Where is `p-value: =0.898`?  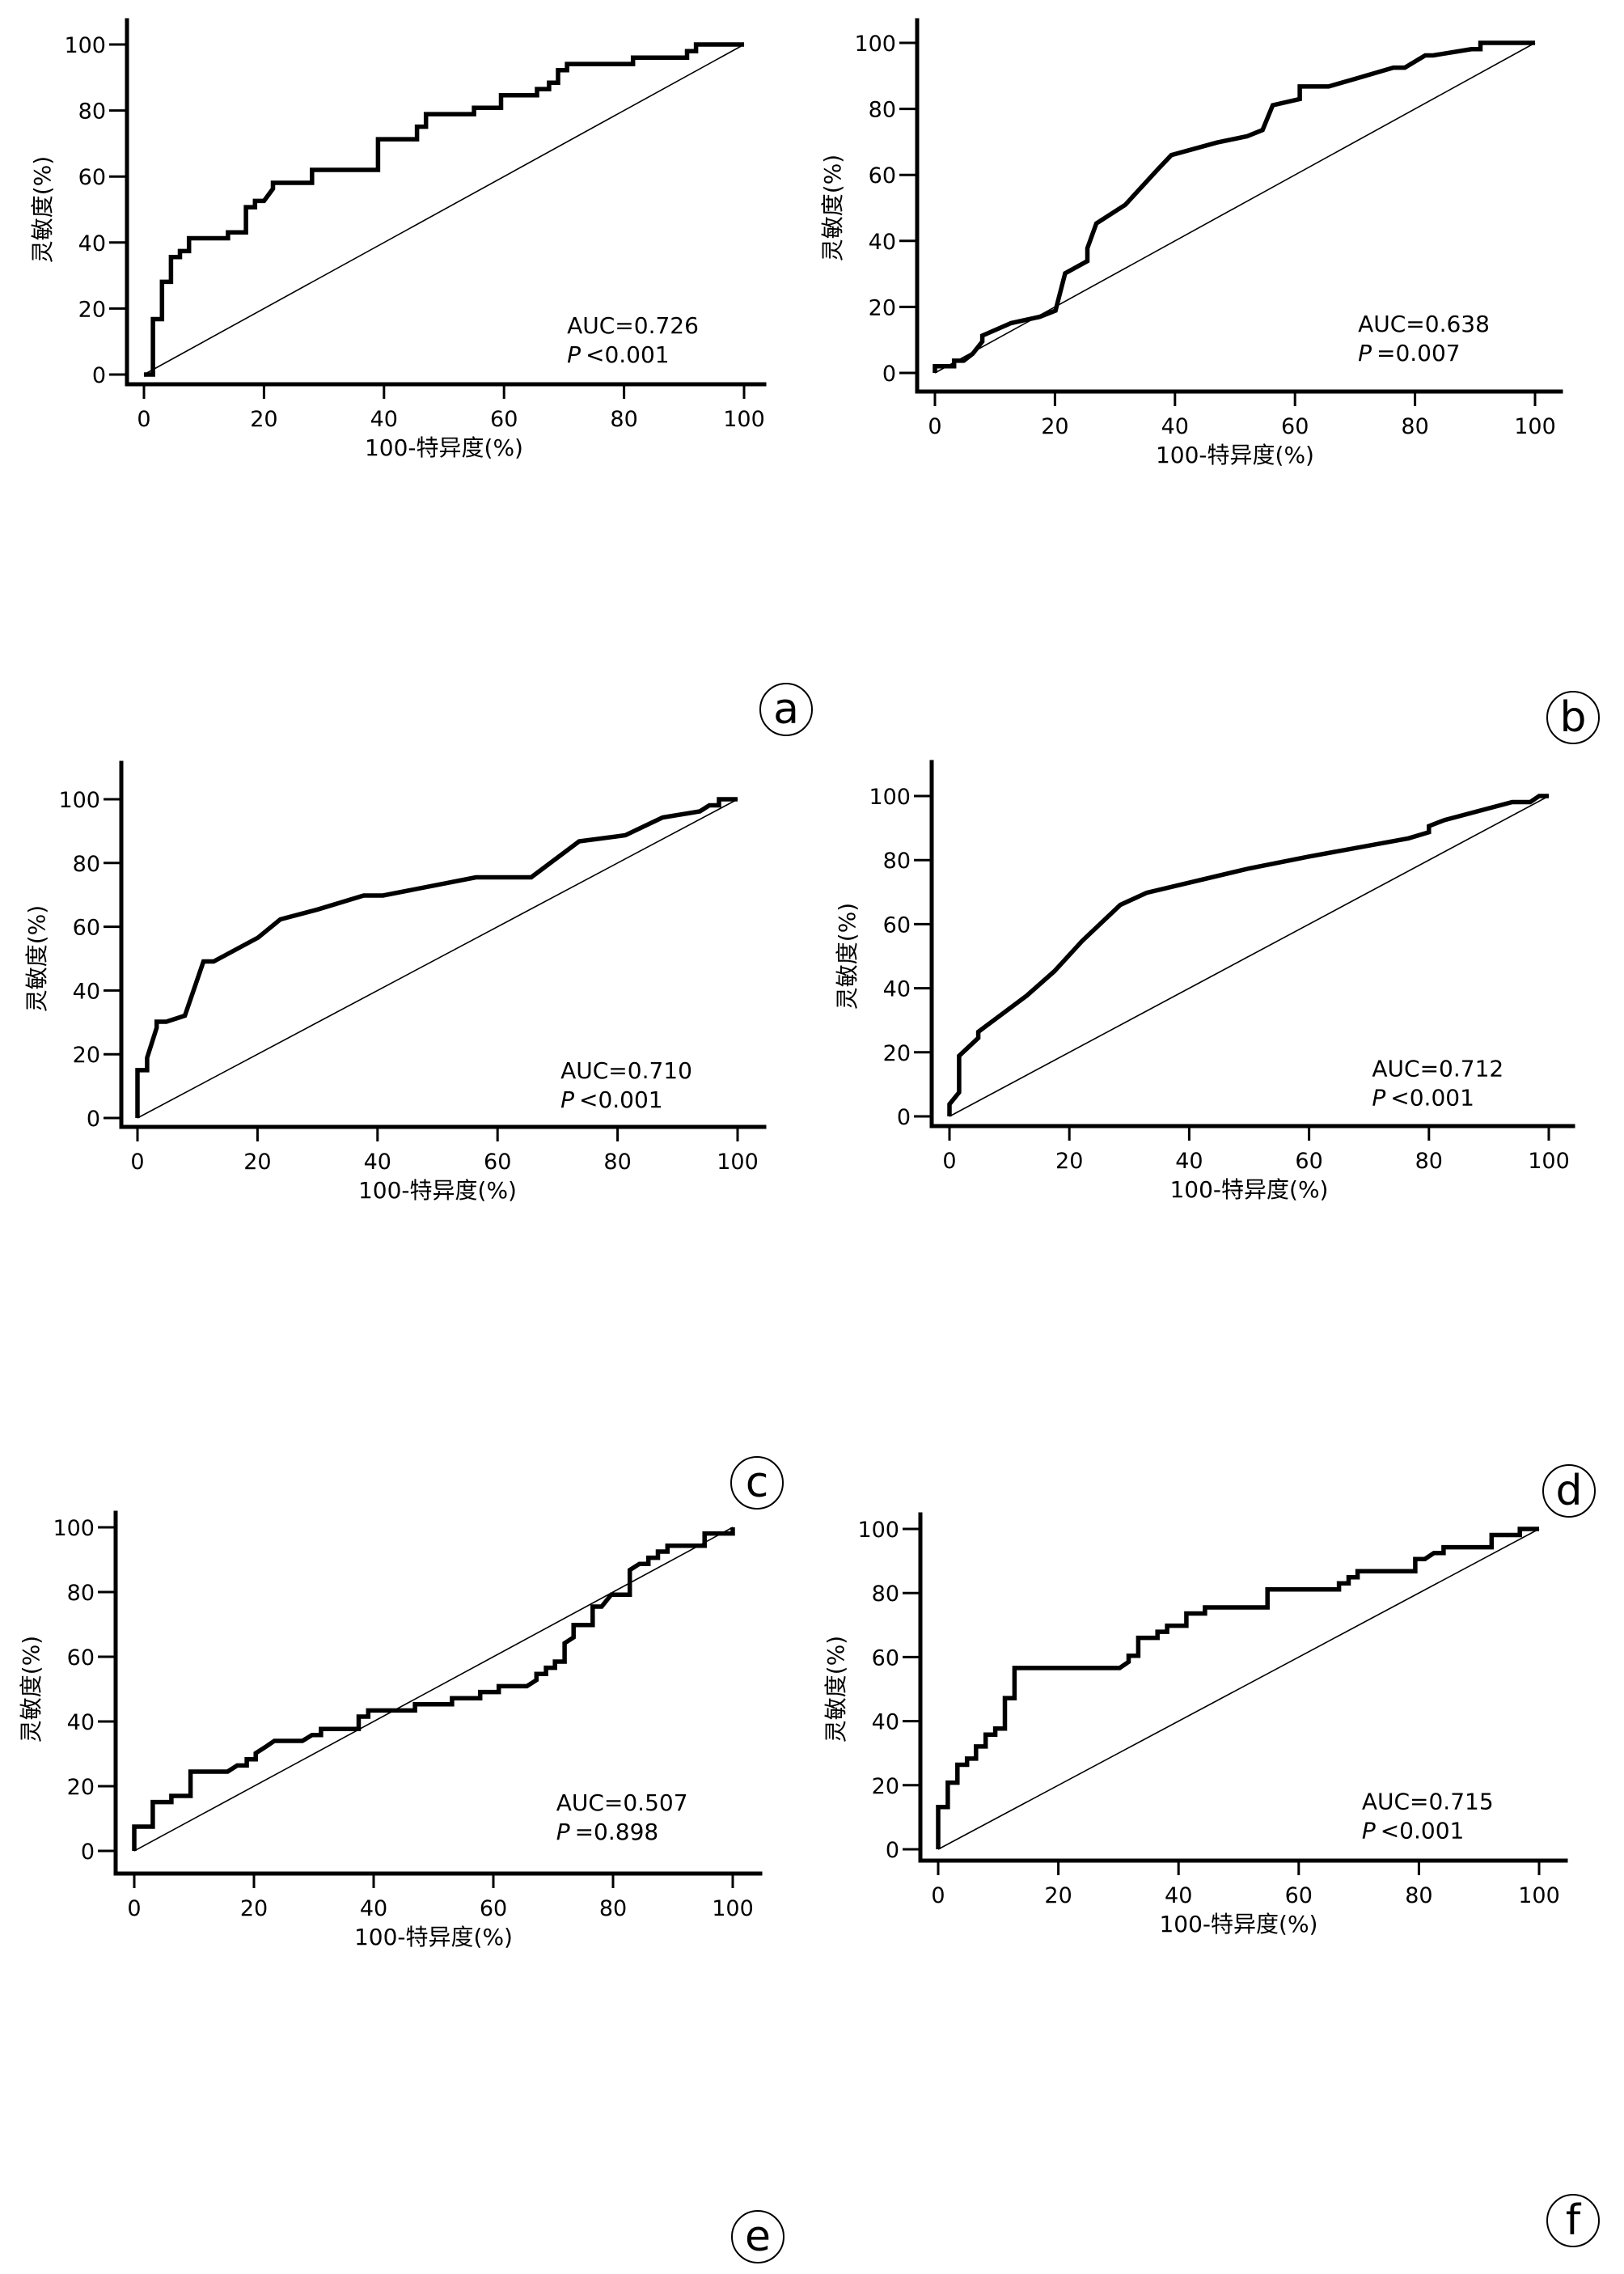 p-value: =0.898 is located at coordinates (617, 1832).